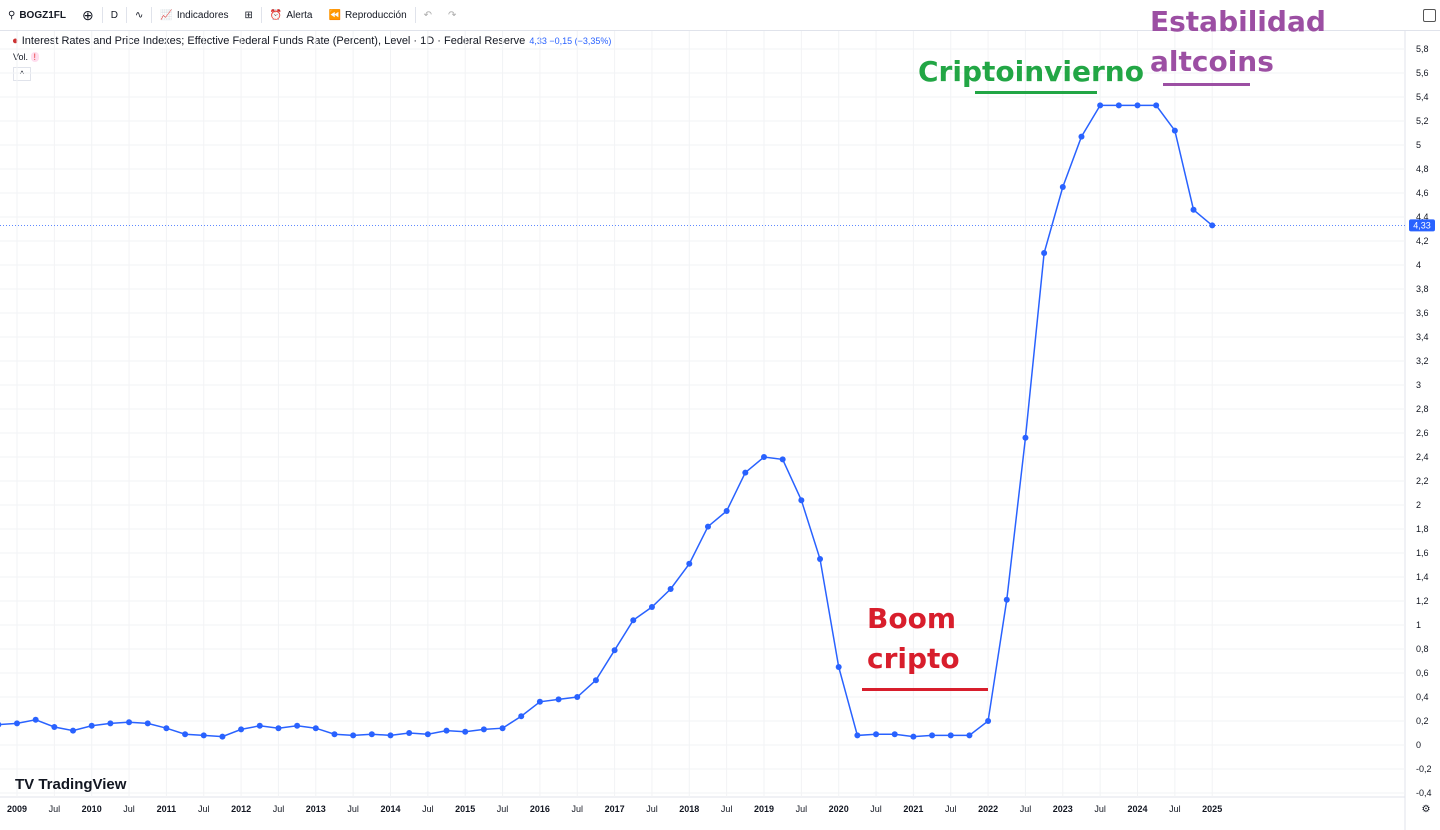 The height and width of the screenshot is (830, 1440). Describe the element at coordinates (465, 809) in the screenshot. I see `x-tick-label: 2015` at that location.